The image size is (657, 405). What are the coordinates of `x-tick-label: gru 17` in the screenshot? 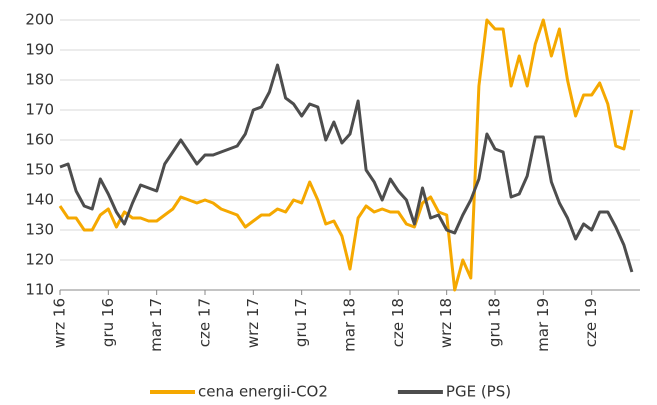 It's located at (301, 322).